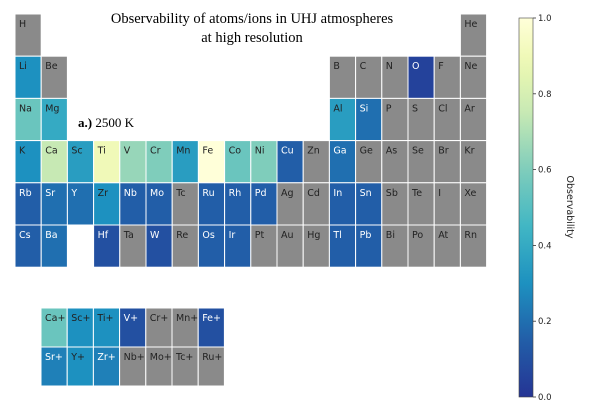 The image size is (595, 405). What do you see at coordinates (363, 66) in the screenshot?
I see `element-symbol: C` at bounding box center [363, 66].